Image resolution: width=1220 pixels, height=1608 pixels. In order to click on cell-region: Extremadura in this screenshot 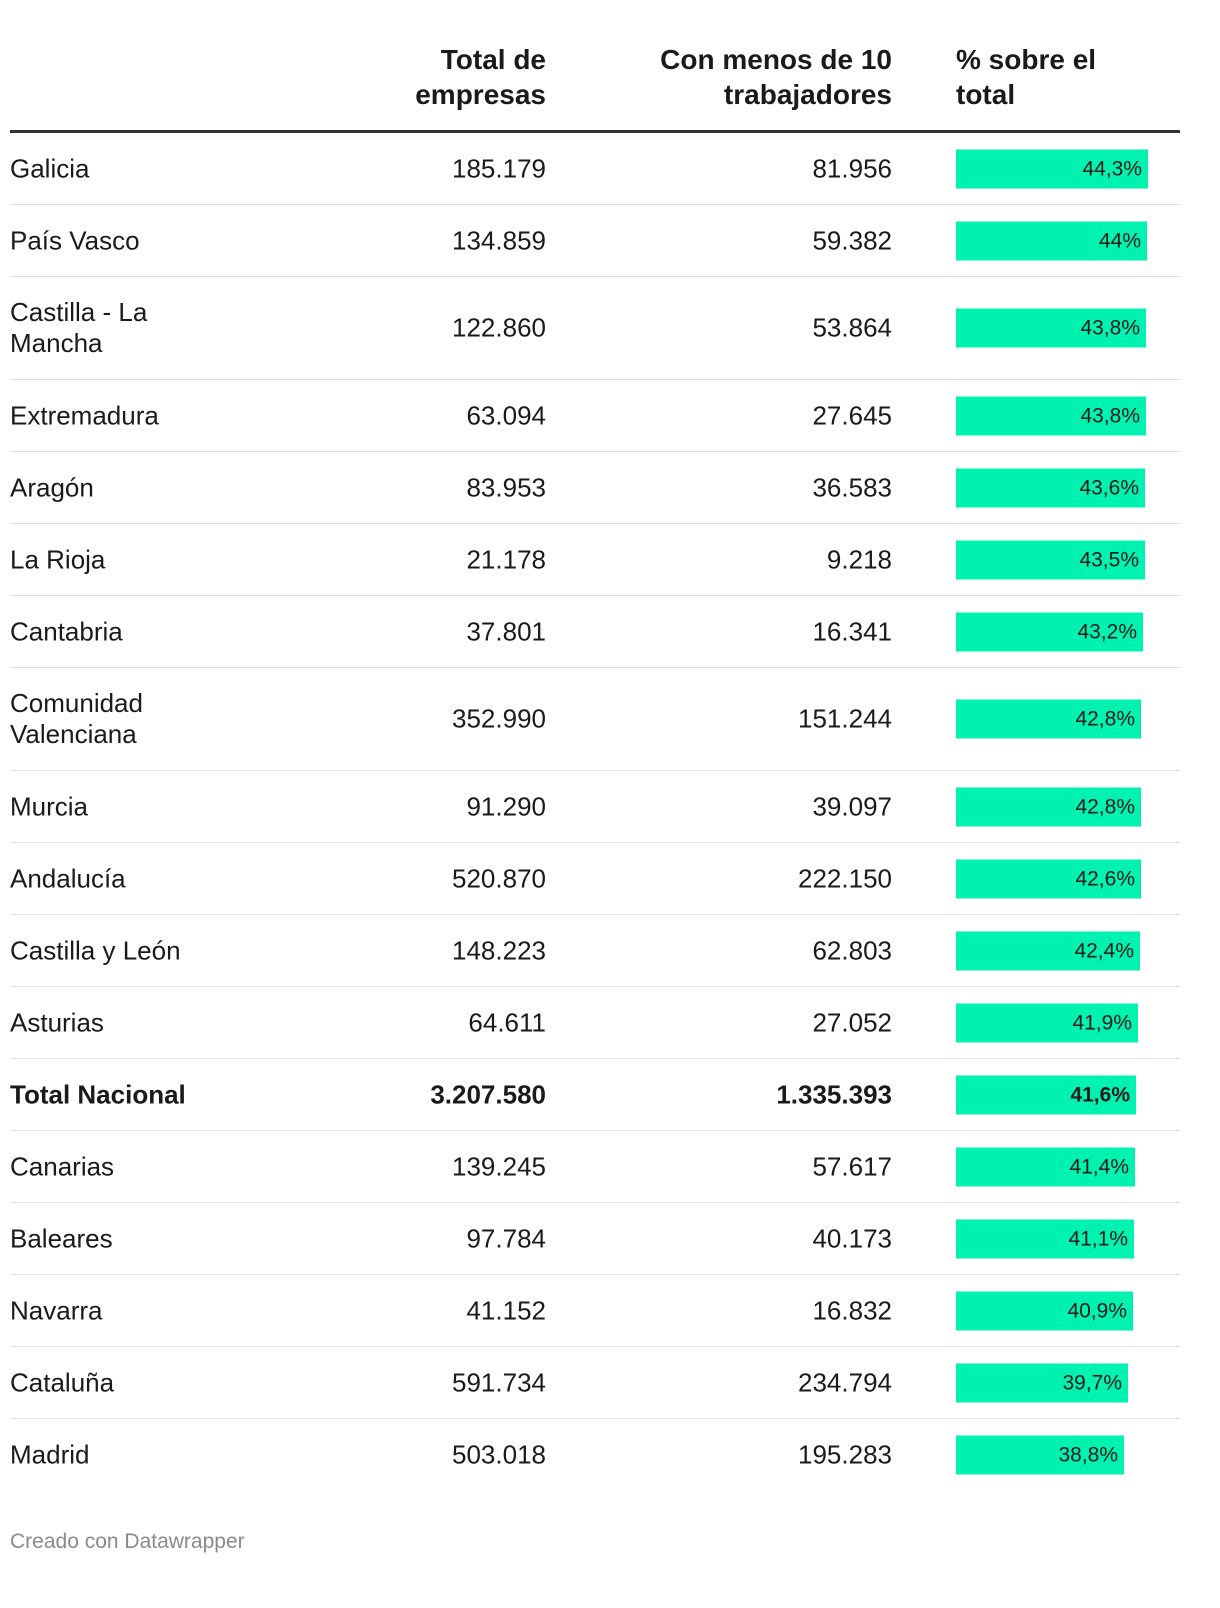, I will do `click(140, 415)`.